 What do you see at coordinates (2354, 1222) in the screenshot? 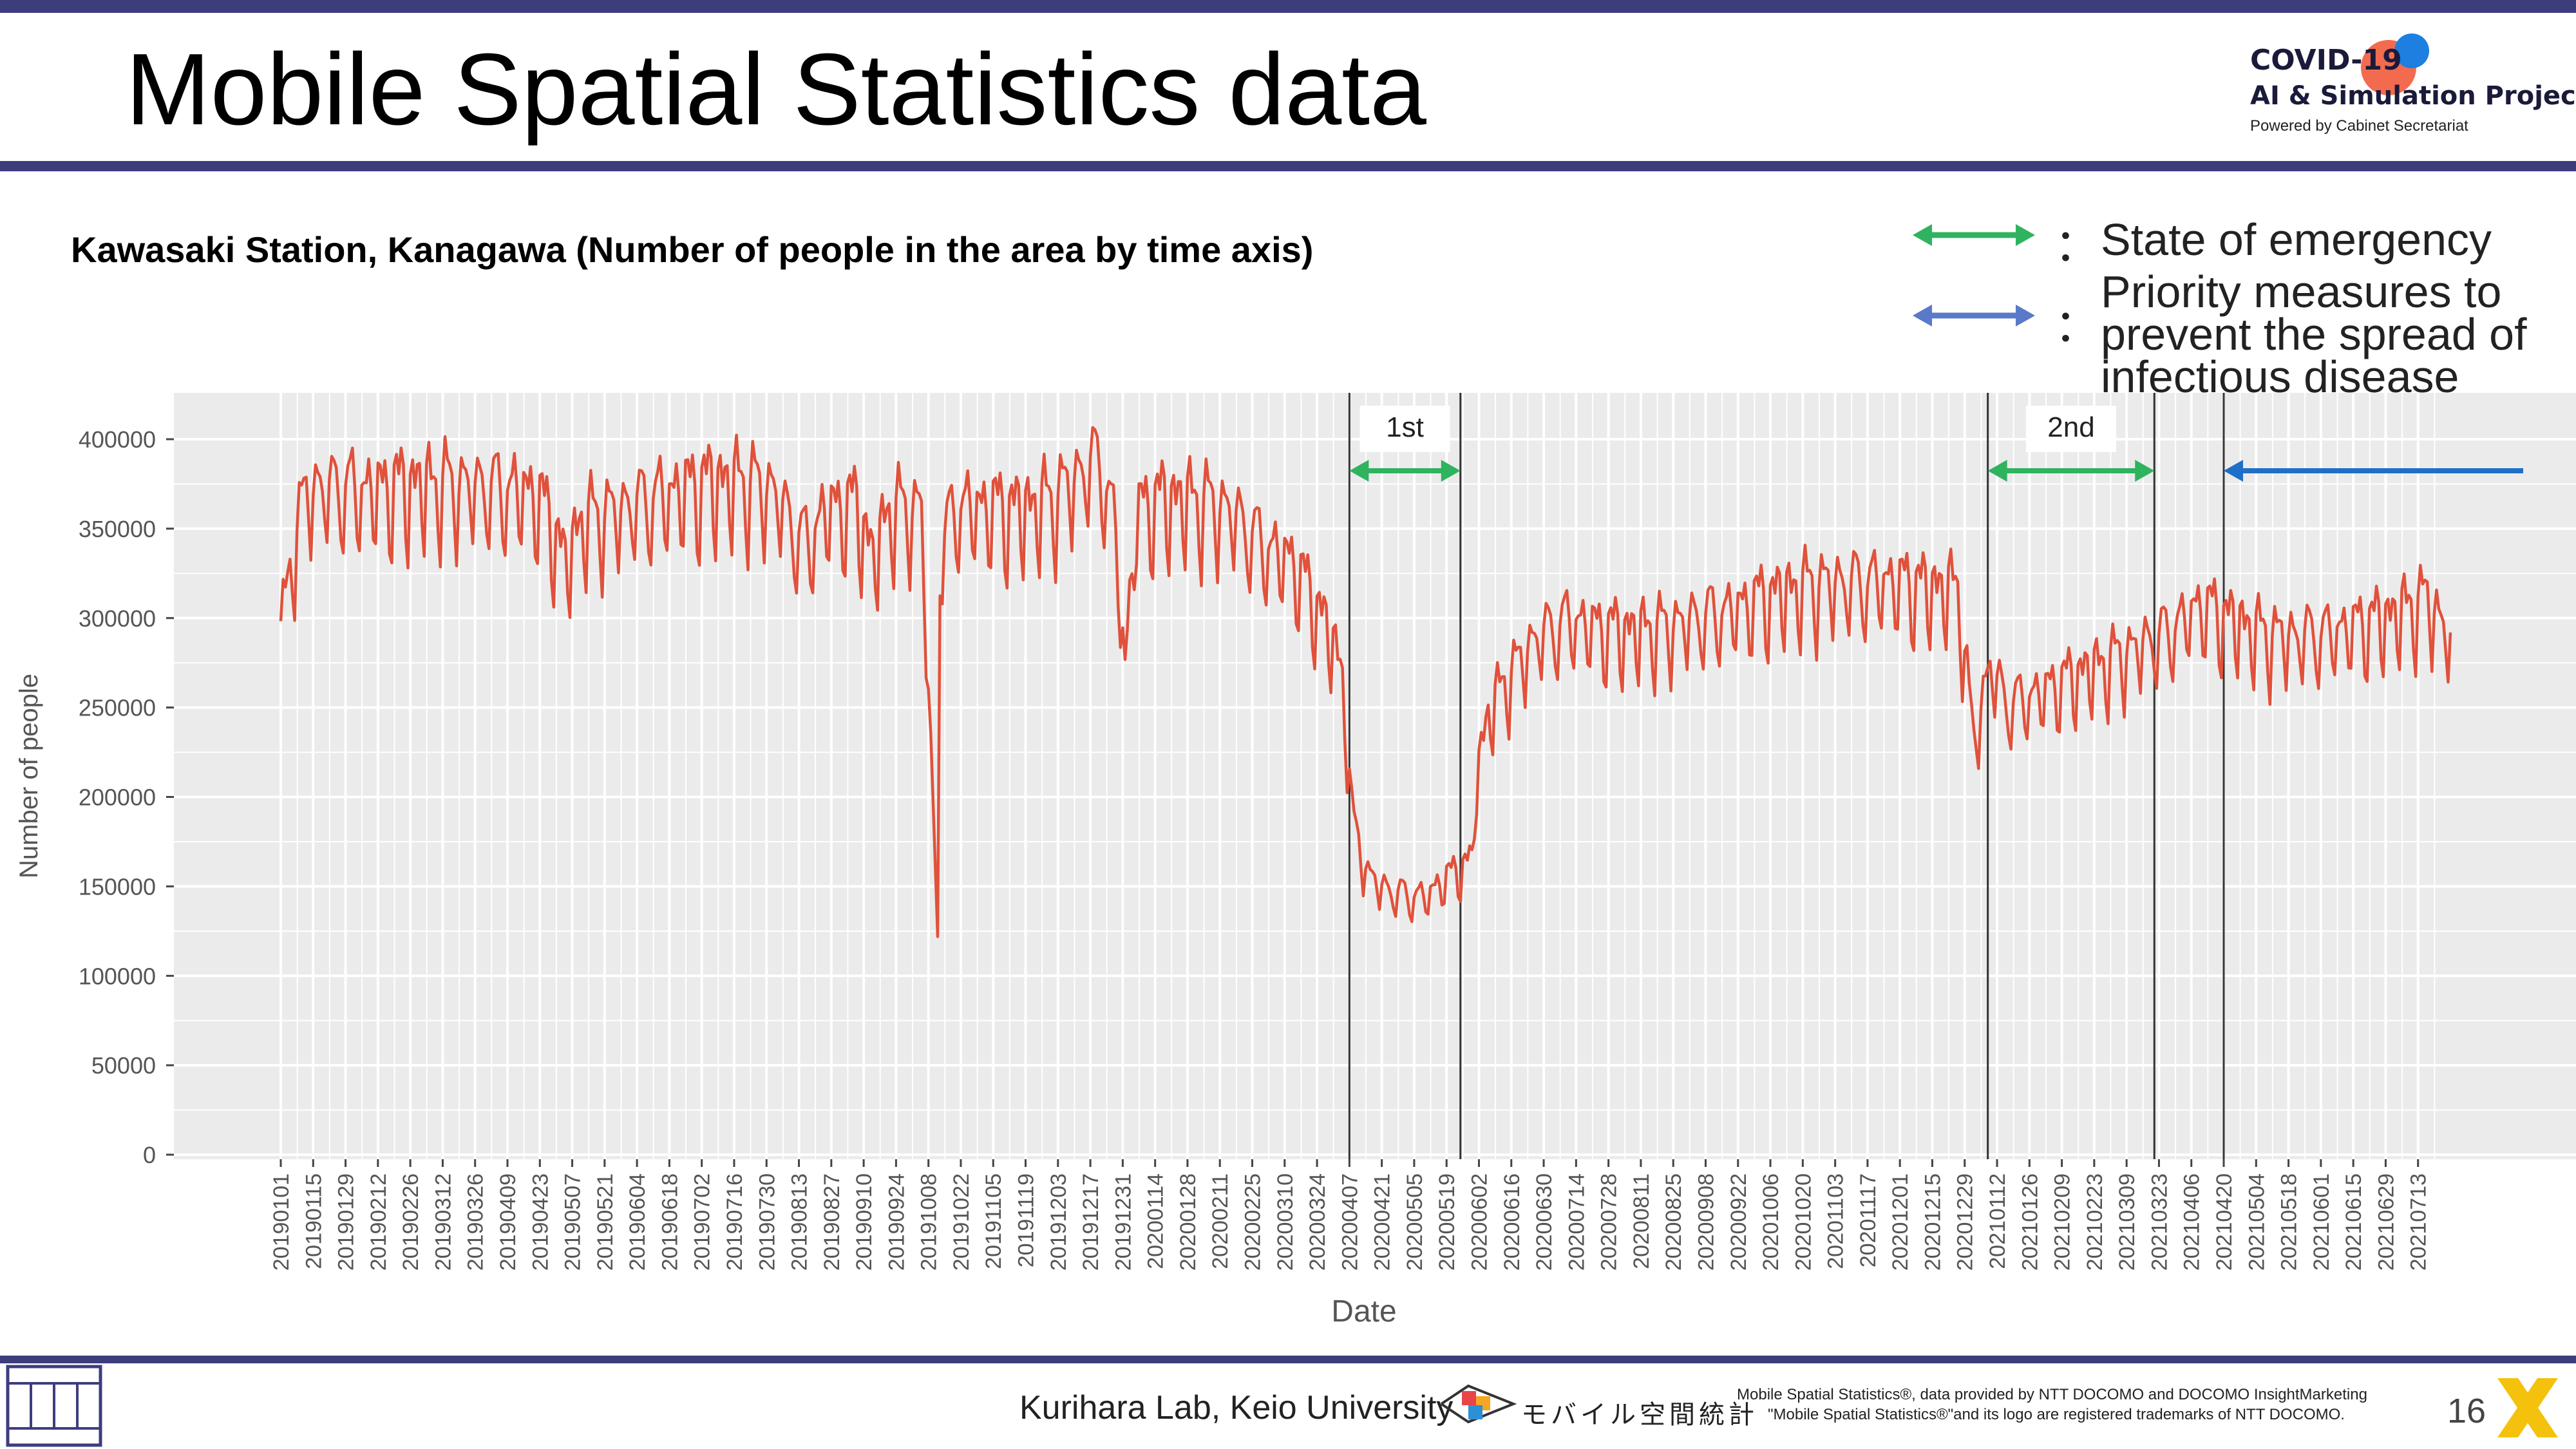
I see `x-tick-label: 20210615` at bounding box center [2354, 1222].